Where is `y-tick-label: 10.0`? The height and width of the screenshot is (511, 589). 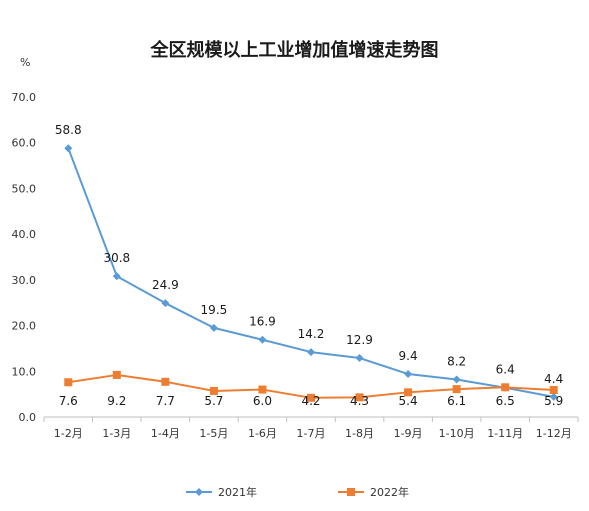 y-tick-label: 10.0 is located at coordinates (24, 371).